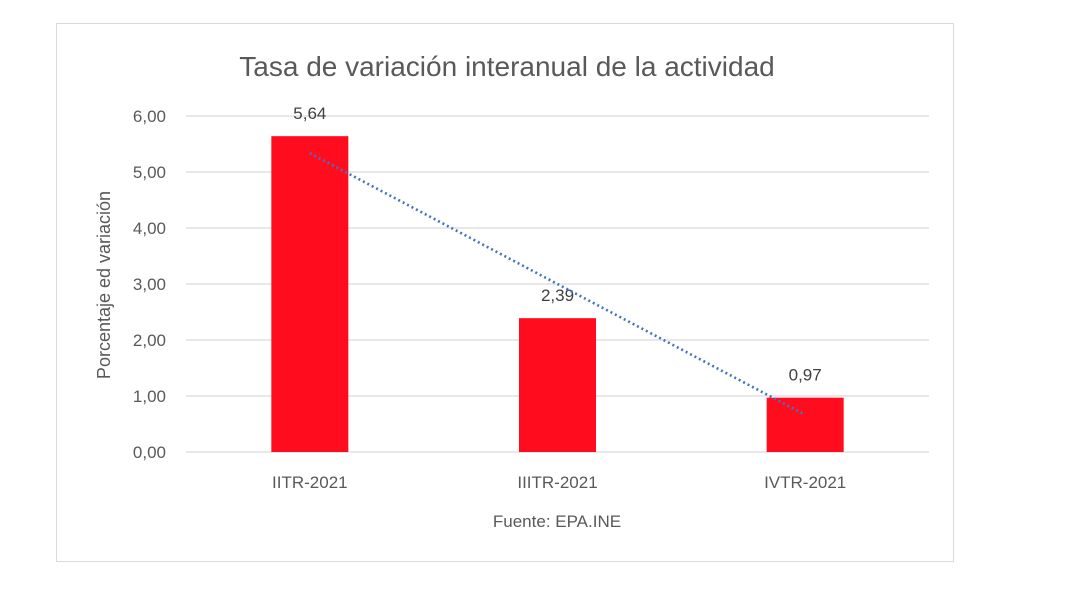 The image size is (1072, 592). I want to click on y-tick-label: 4,00, so click(149, 228).